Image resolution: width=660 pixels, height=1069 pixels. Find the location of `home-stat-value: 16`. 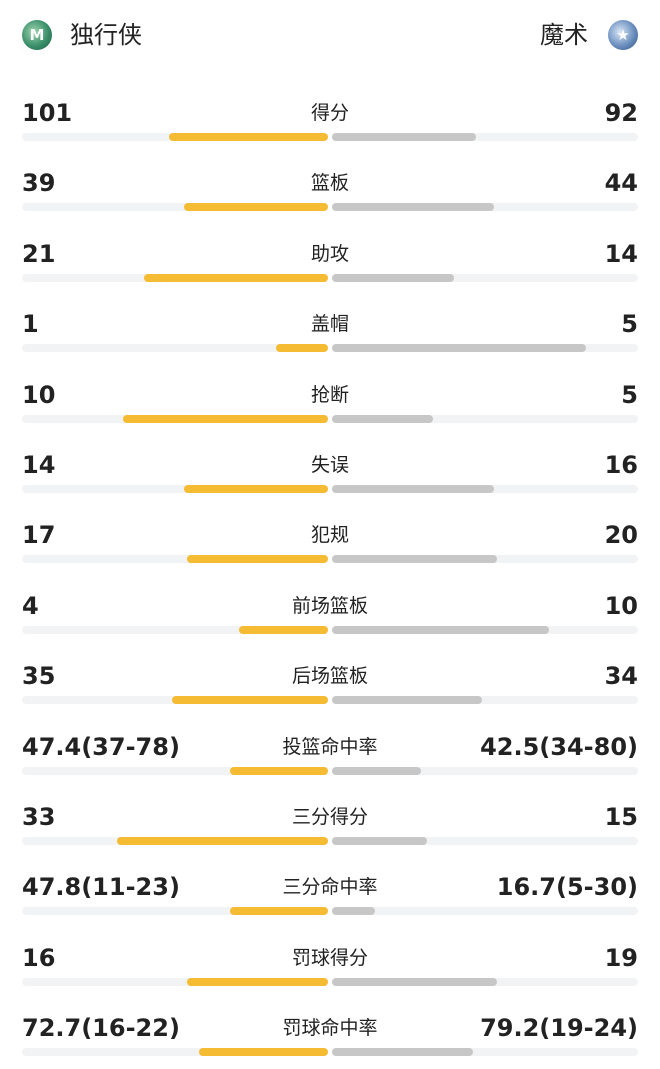

home-stat-value: 16 is located at coordinates (39, 957).